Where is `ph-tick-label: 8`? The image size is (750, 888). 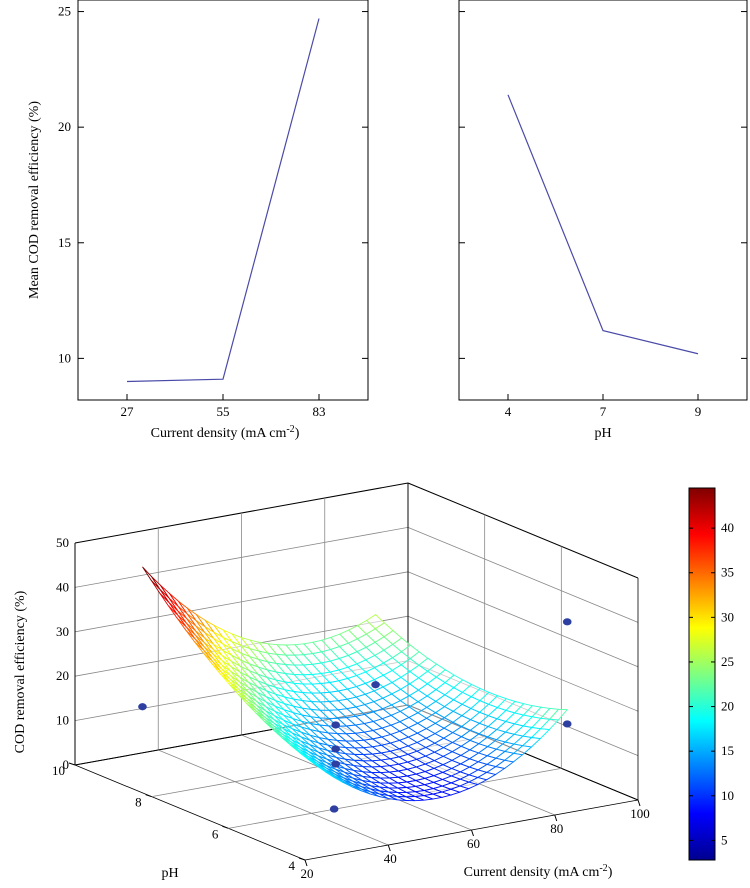 ph-tick-label: 8 is located at coordinates (138, 802).